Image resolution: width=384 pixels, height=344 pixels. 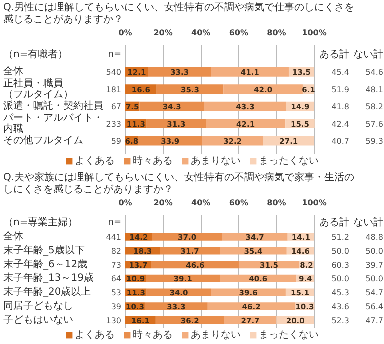 I want to click on text: 42.4, so click(x=341, y=124).